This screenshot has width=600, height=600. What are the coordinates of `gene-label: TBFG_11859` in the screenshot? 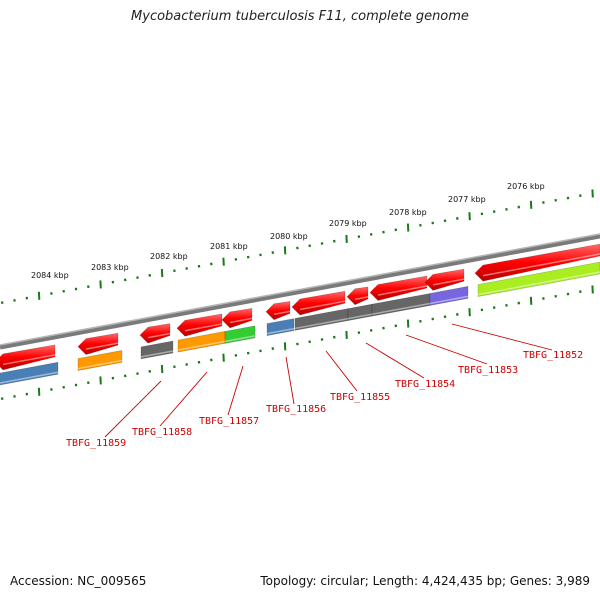 It's located at (96, 443).